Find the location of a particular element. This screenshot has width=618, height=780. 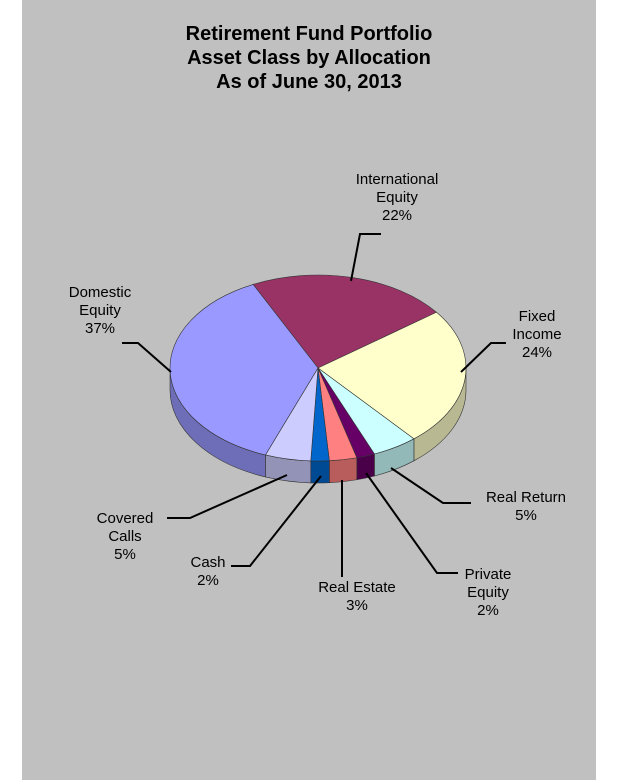

chart-title-line-2: Asset Class by Allocation is located at coordinates (309, 58).